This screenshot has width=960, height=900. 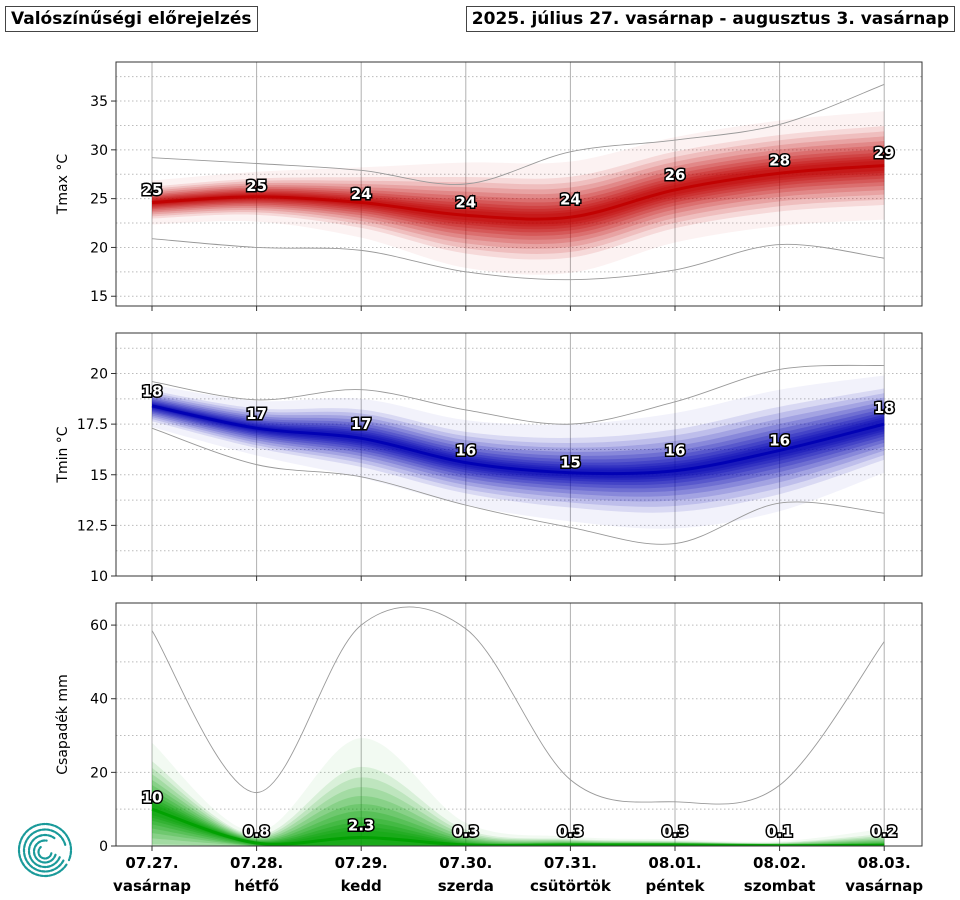 What do you see at coordinates (151, 863) in the screenshot?
I see `x-date-label: 07.27.` at bounding box center [151, 863].